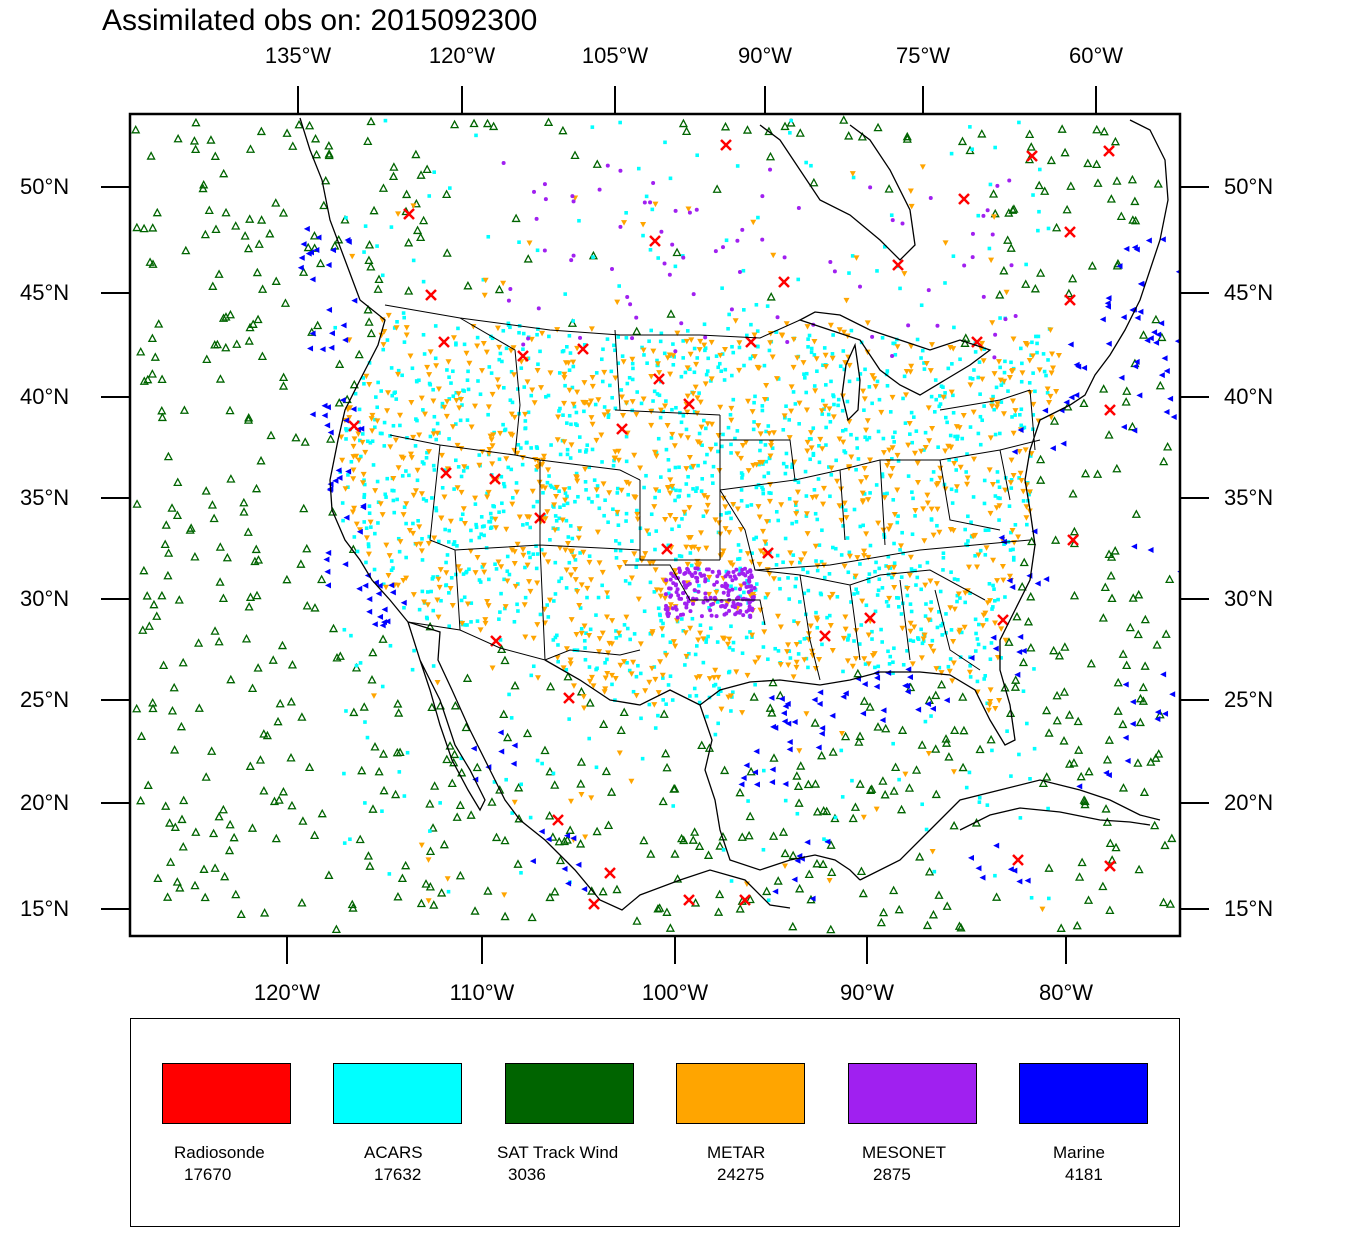 The height and width of the screenshot is (1250, 1350). What do you see at coordinates (867, 992) in the screenshot?
I see `bottom-lon-tick-label: 90°W` at bounding box center [867, 992].